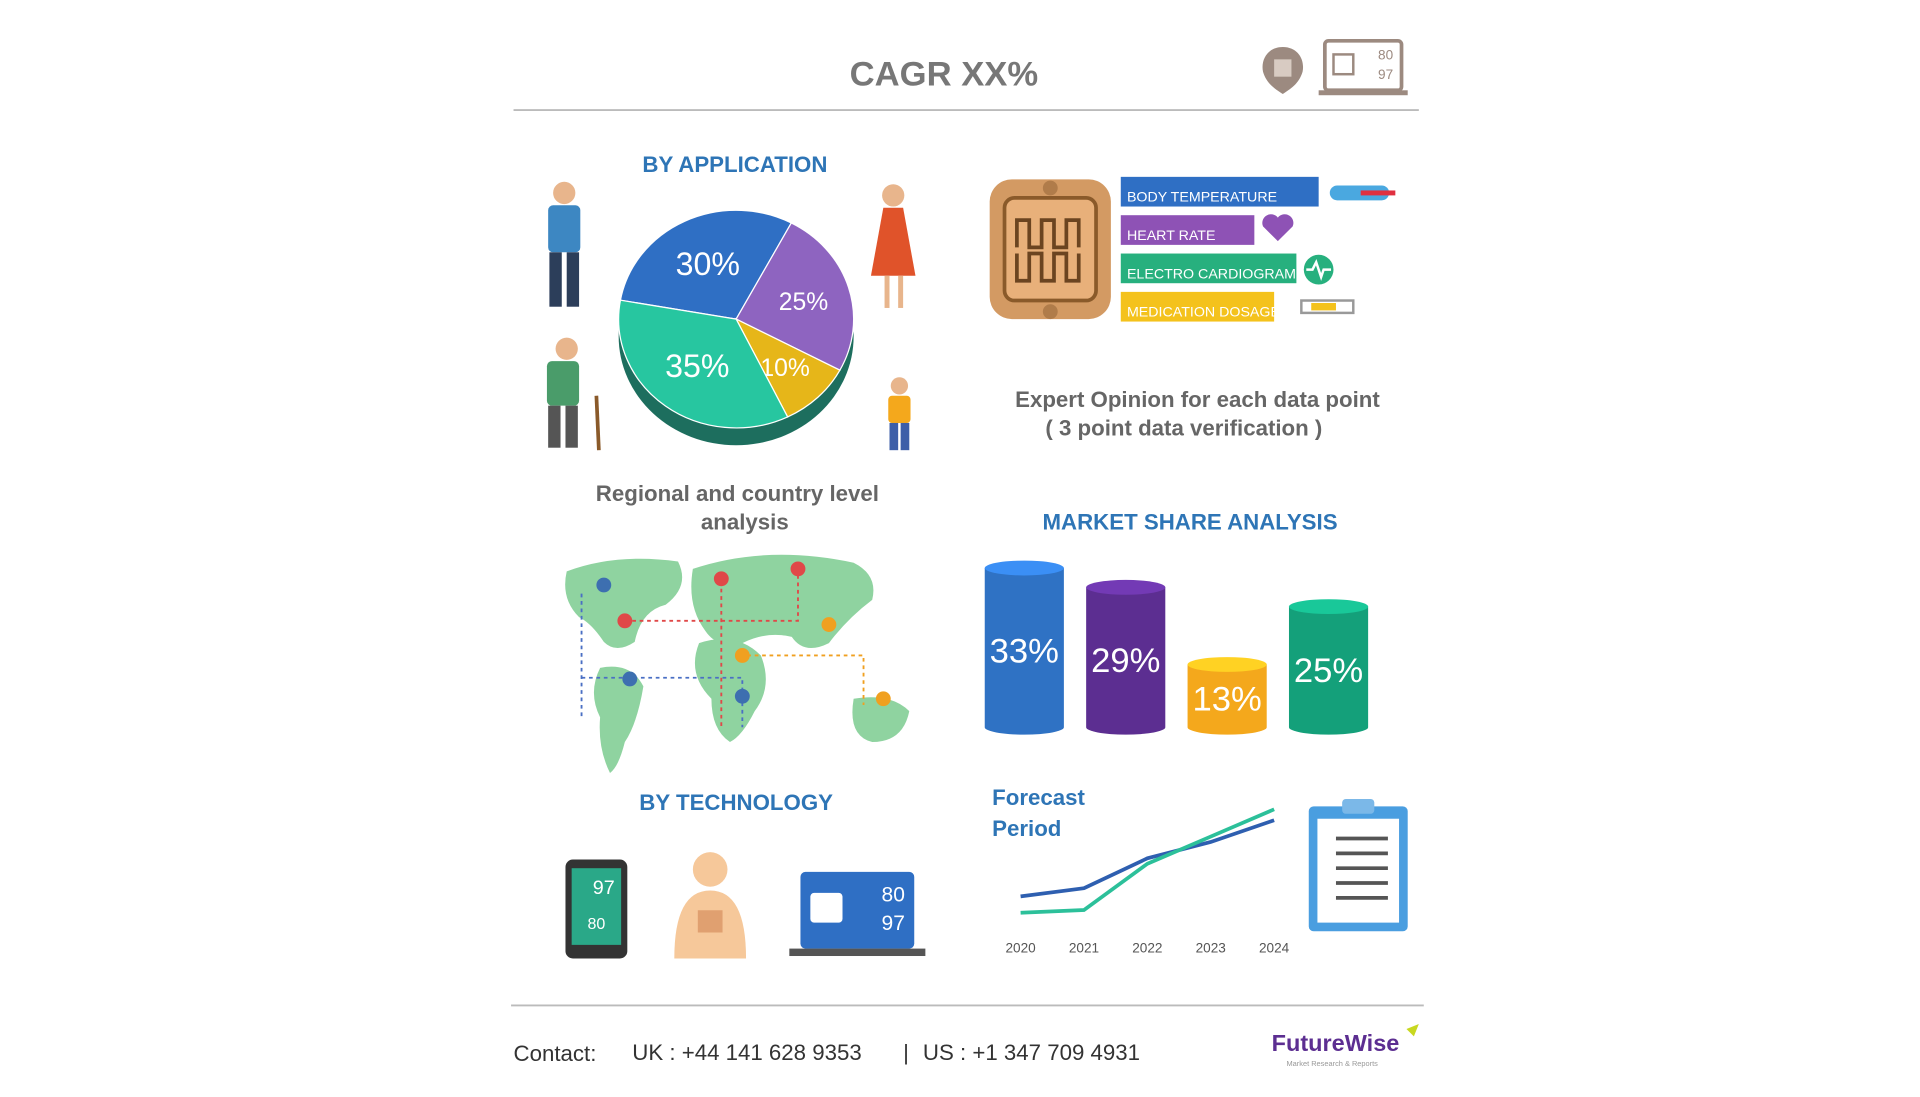  Describe the element at coordinates (1171, 236) in the screenshot. I see `sensor-label: HEART RATE` at that location.